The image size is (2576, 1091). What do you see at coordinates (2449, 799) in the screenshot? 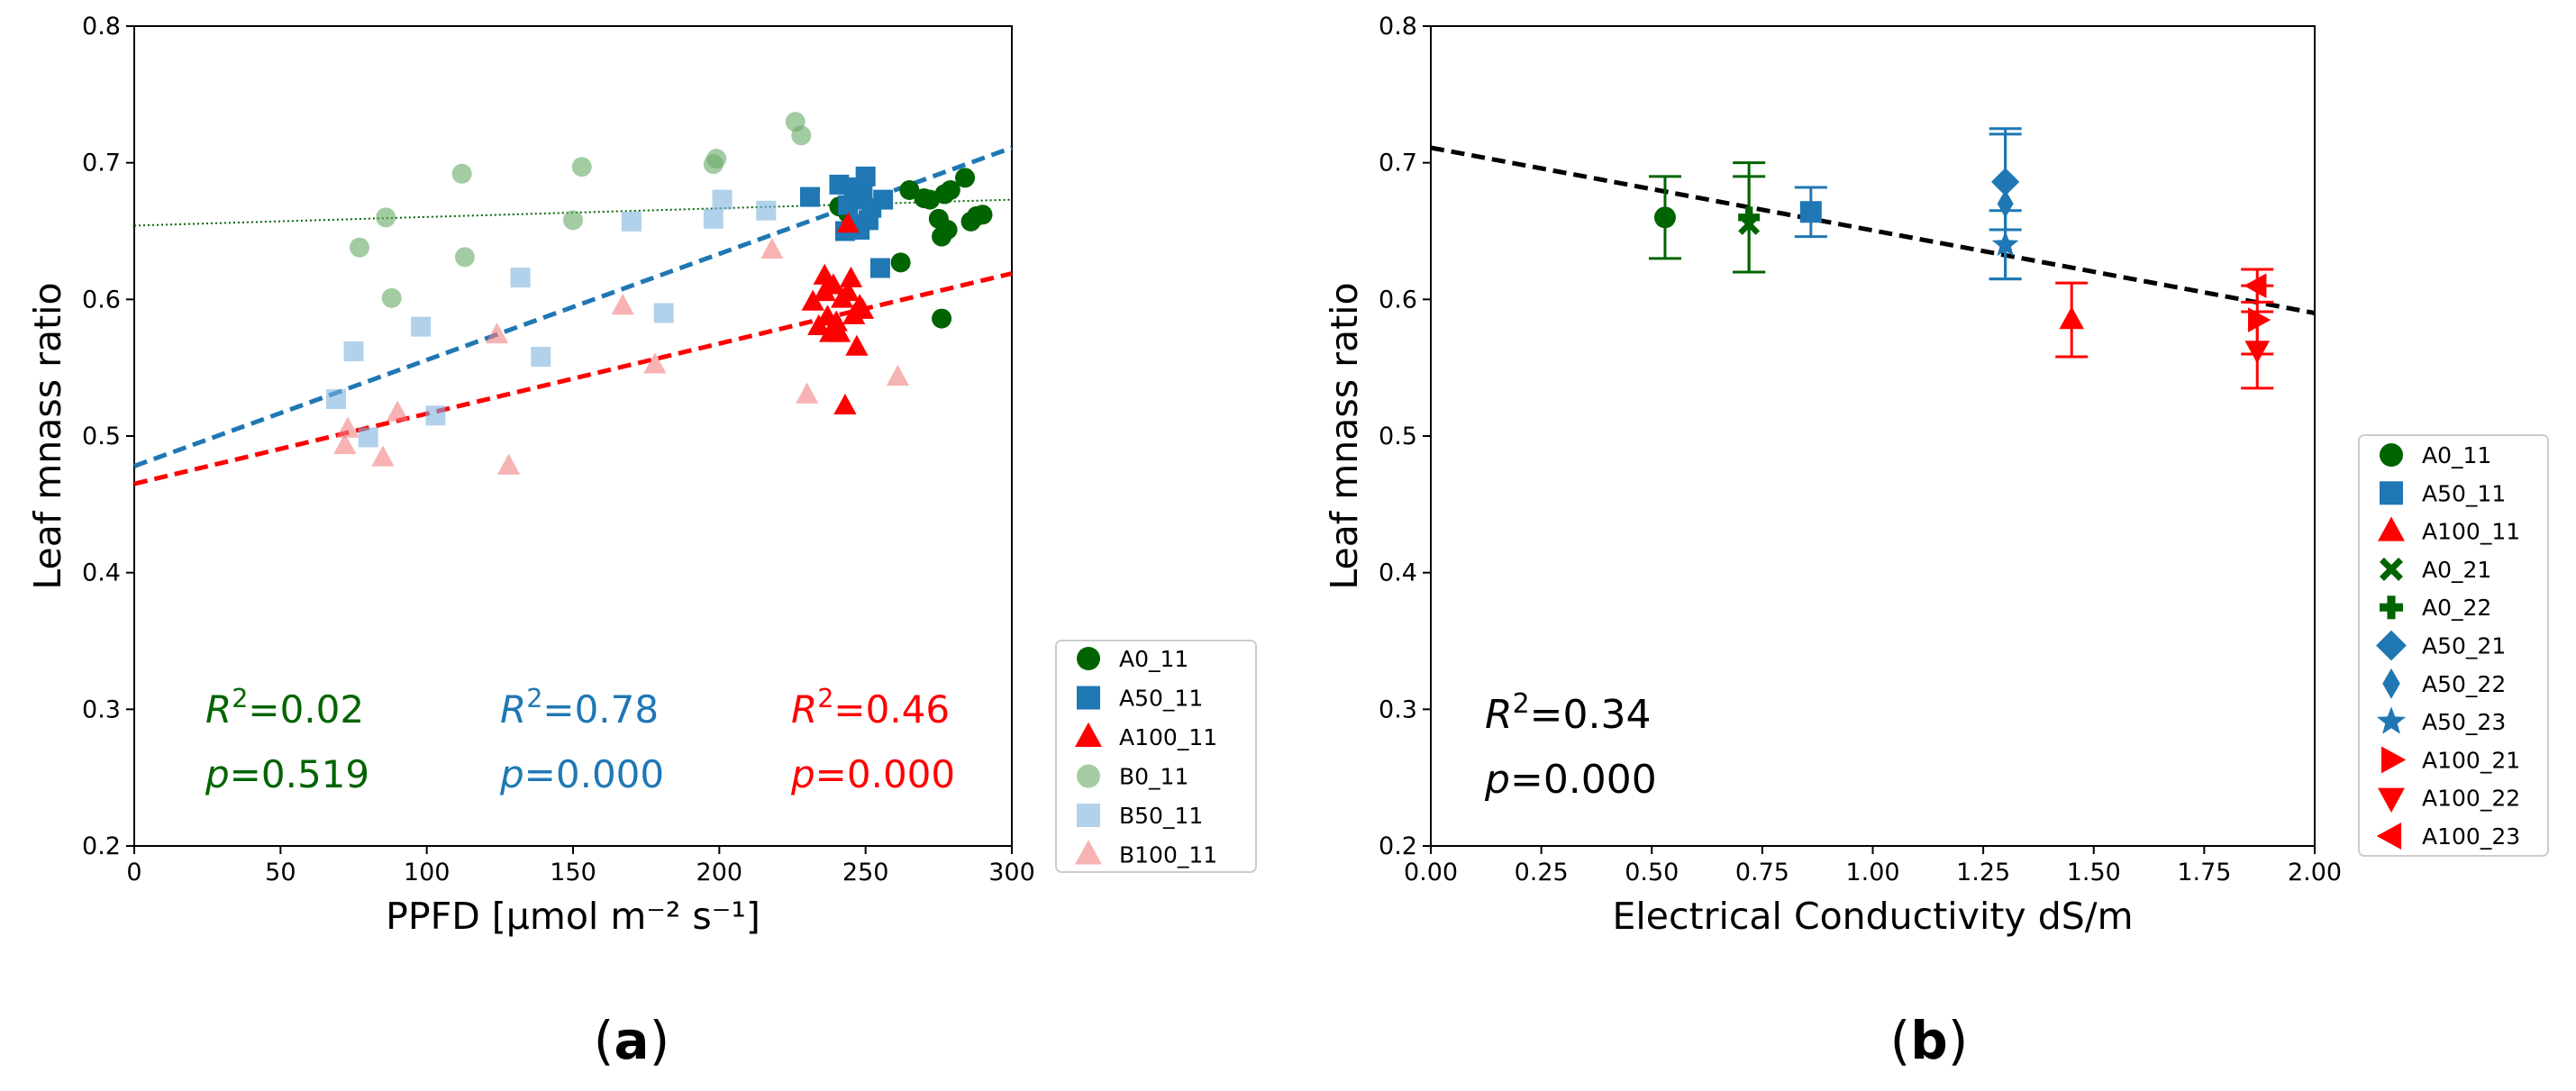
I see `legend-item: A100_22` at bounding box center [2449, 799].